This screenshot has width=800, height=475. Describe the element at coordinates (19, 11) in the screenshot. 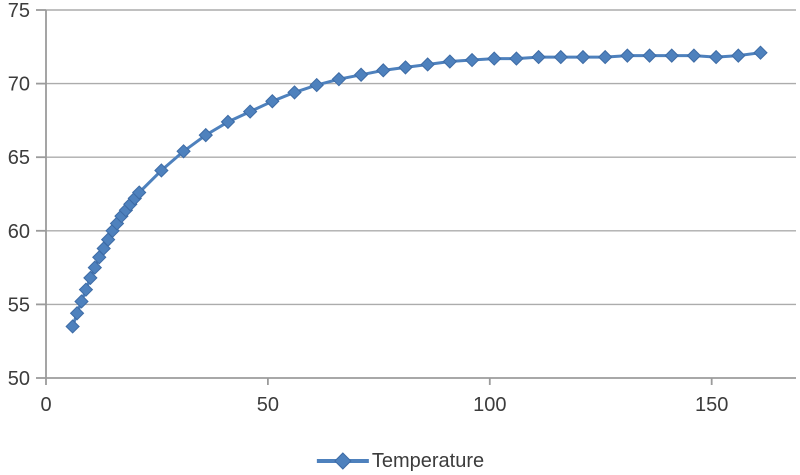

I see `y-axis-tick-label: 75` at that location.